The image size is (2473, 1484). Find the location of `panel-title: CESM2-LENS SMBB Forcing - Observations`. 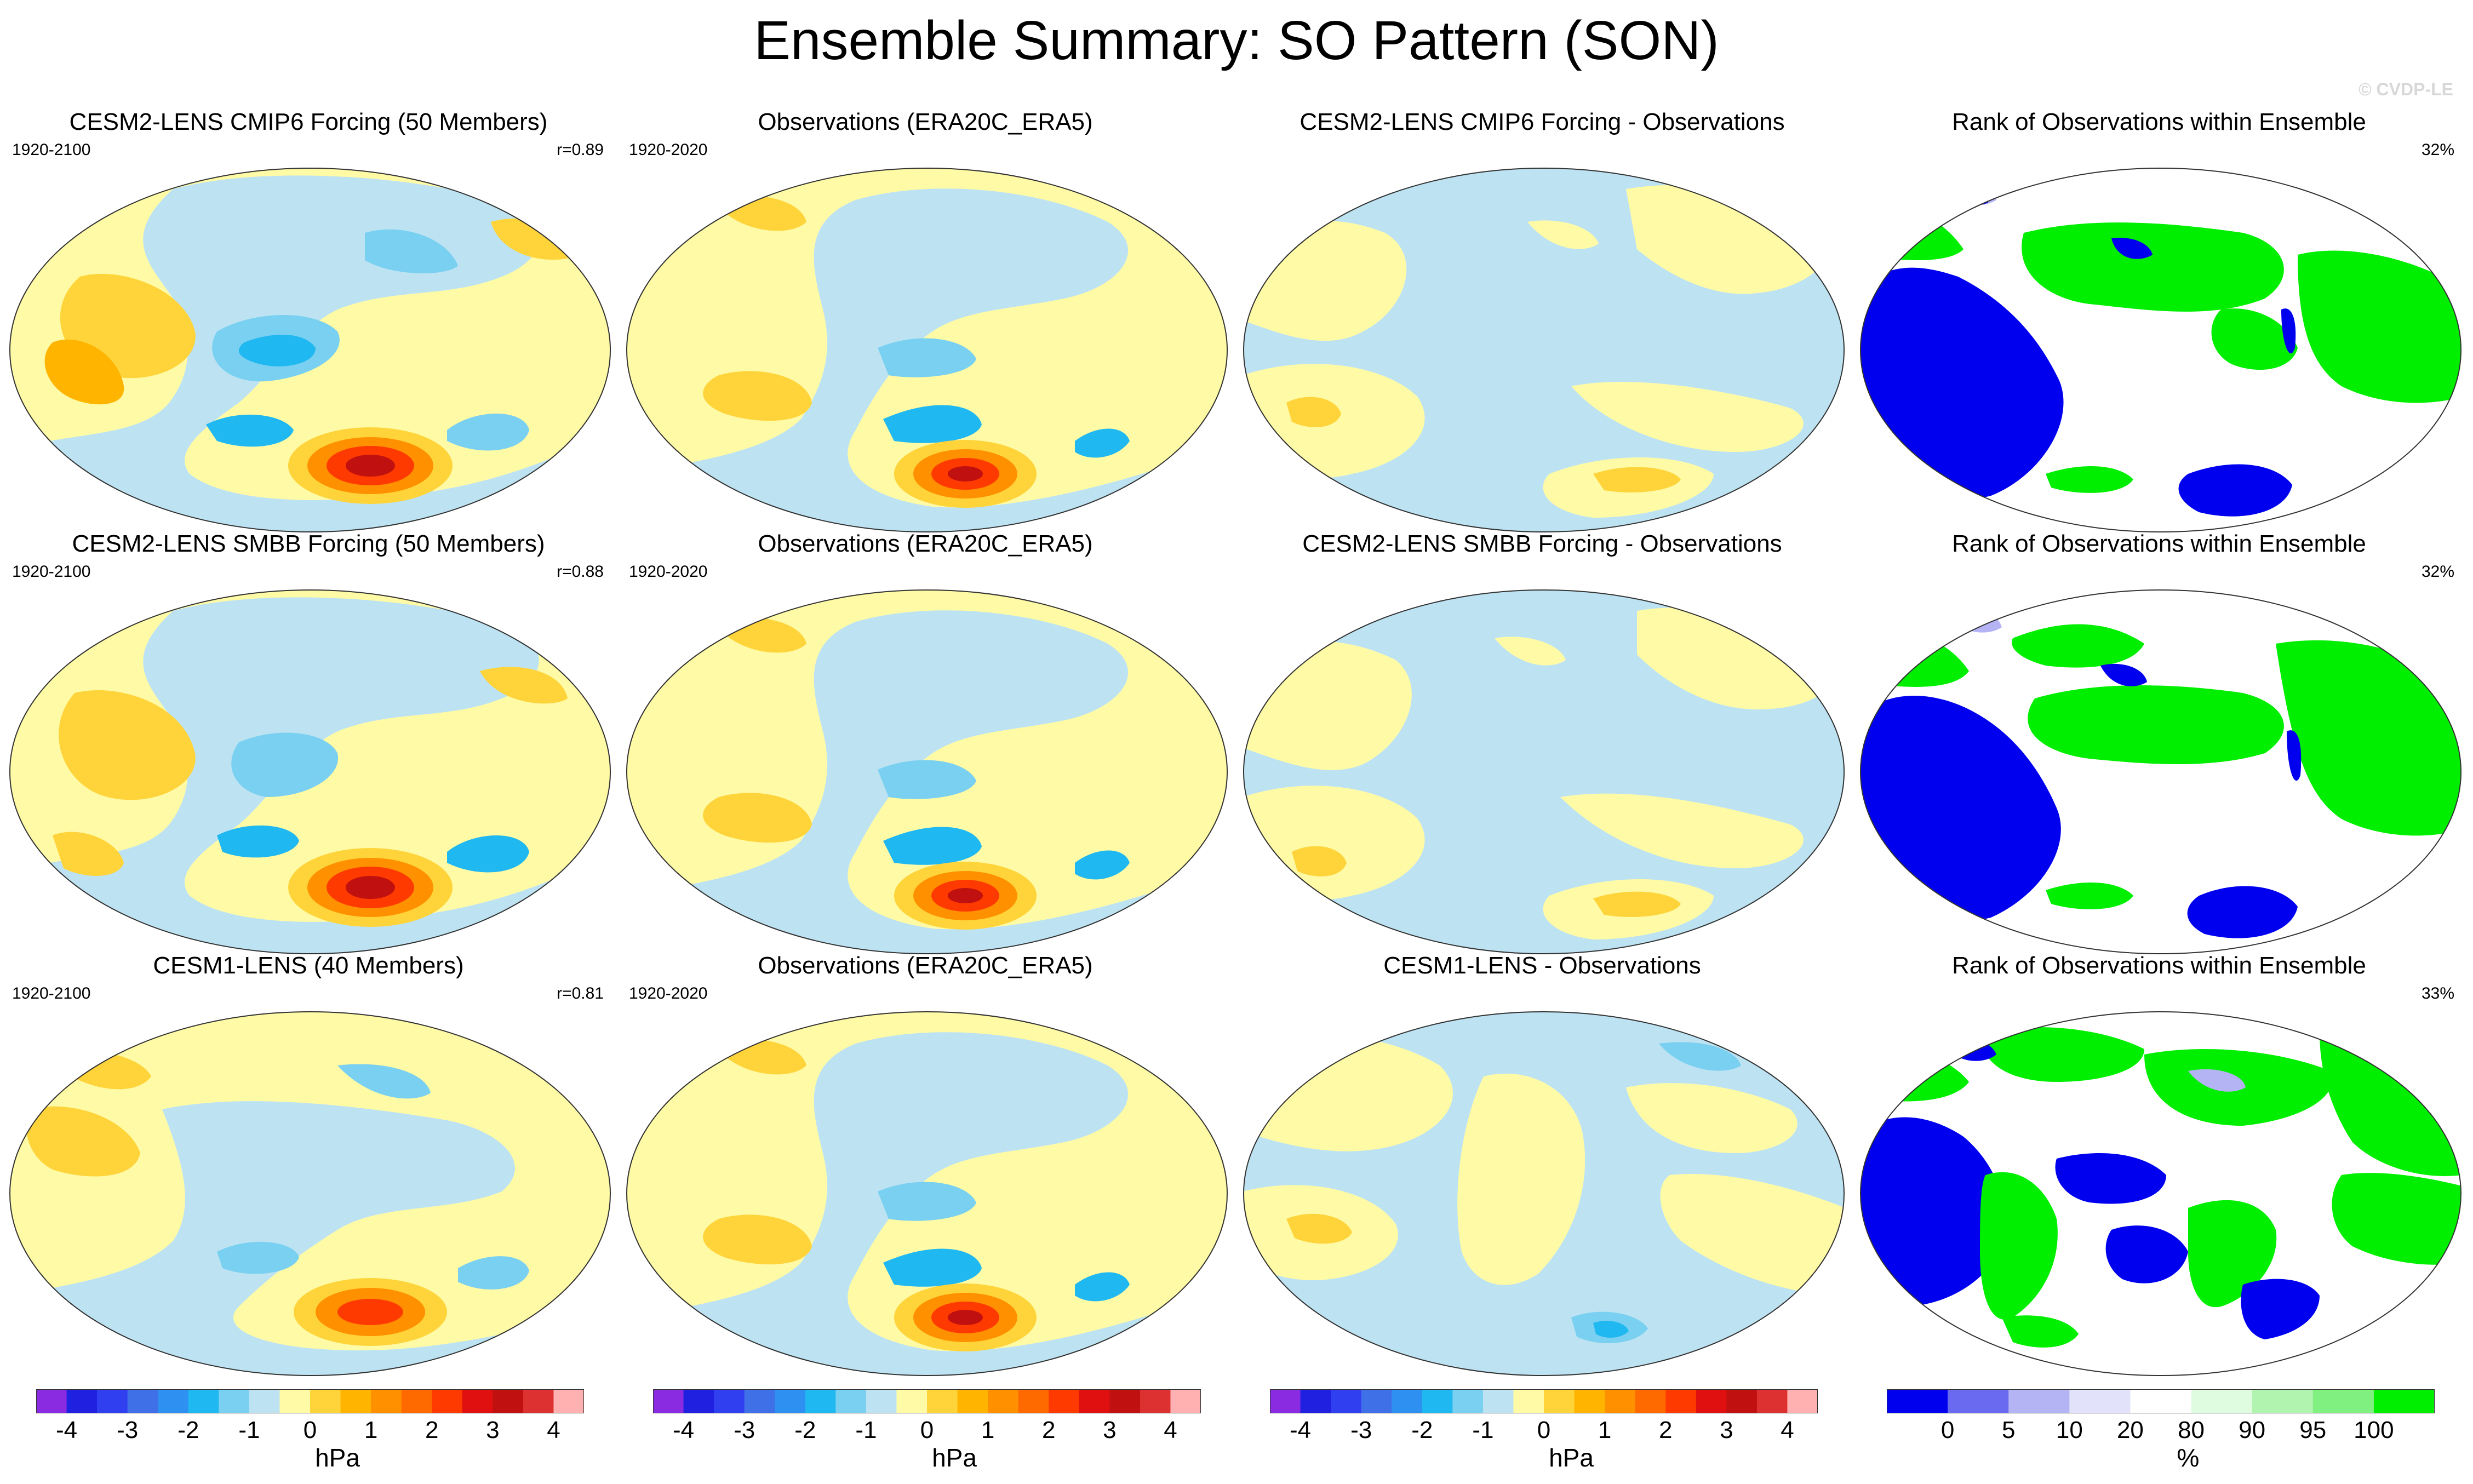

panel-title: CESM2-LENS SMBB Forcing - Observations is located at coordinates (1542, 543).